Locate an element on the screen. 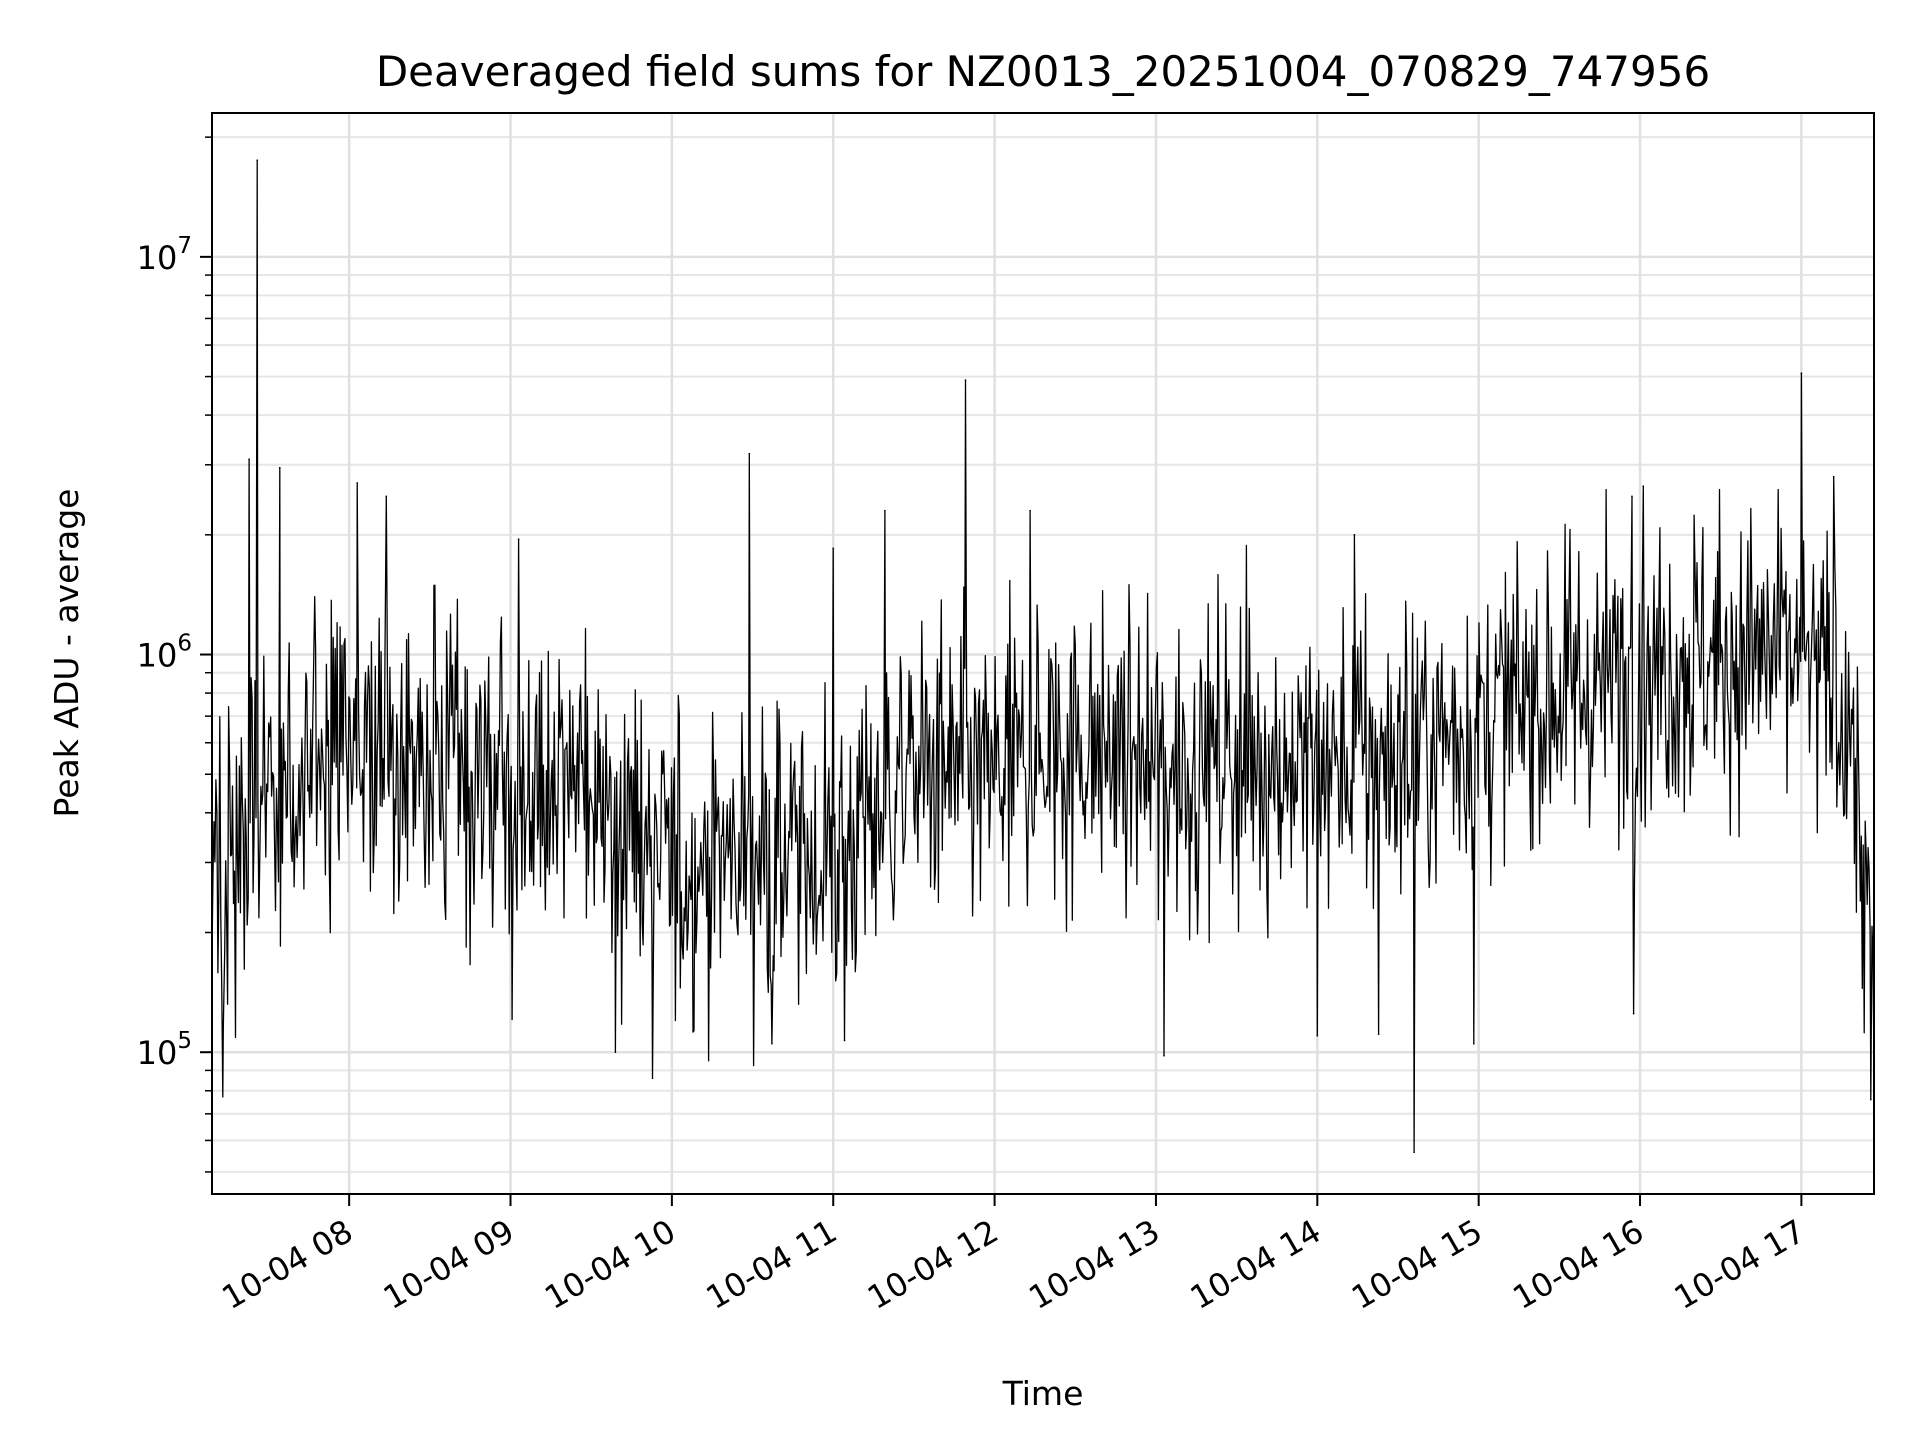 The image size is (1920, 1440). y-tick-label: 10⁷ is located at coordinates (164, 255).